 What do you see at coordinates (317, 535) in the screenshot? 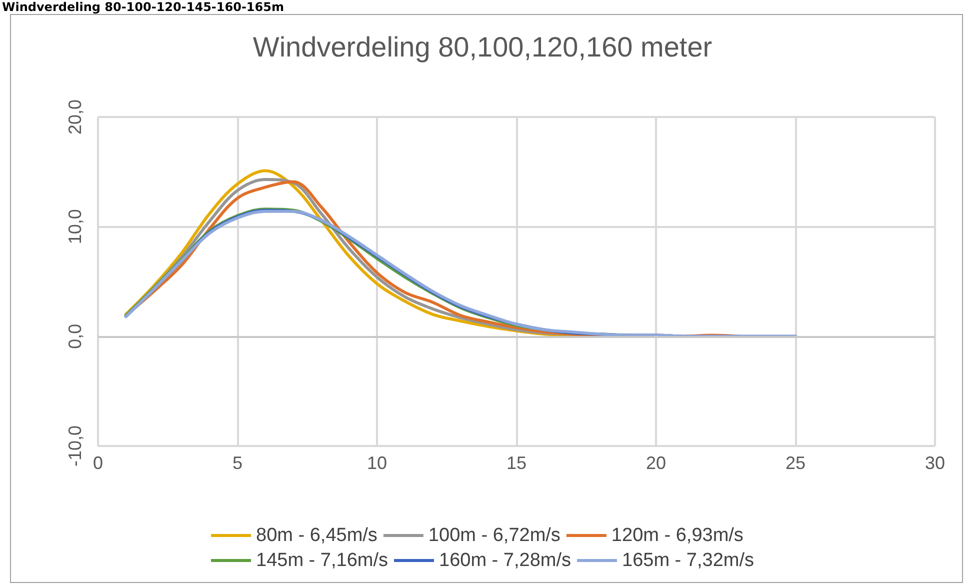
I see `legend-label: 80m - 6,45m/s` at bounding box center [317, 535].